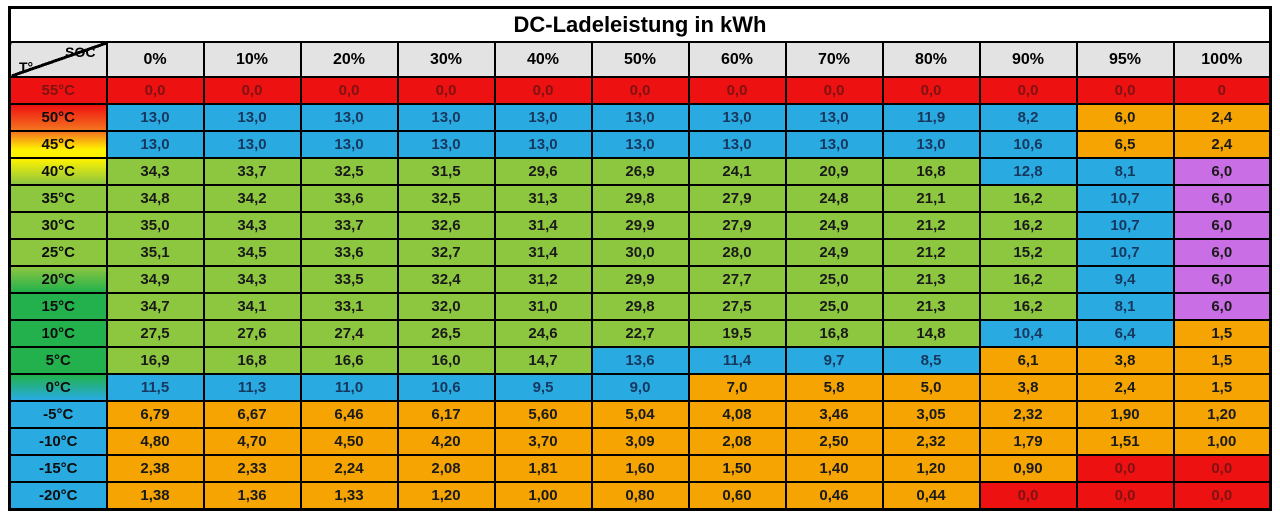 The width and height of the screenshot is (1280, 517). What do you see at coordinates (543, 441) in the screenshot?
I see `value-cell: 3,70` at bounding box center [543, 441].